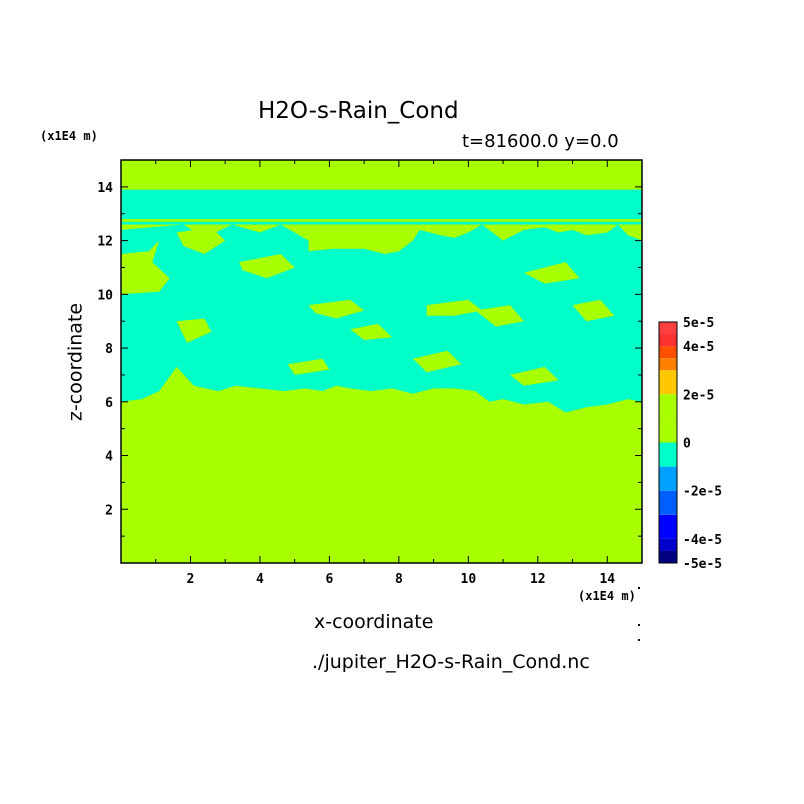  What do you see at coordinates (329, 579) in the screenshot?
I see `x-tick-label: 6` at bounding box center [329, 579].